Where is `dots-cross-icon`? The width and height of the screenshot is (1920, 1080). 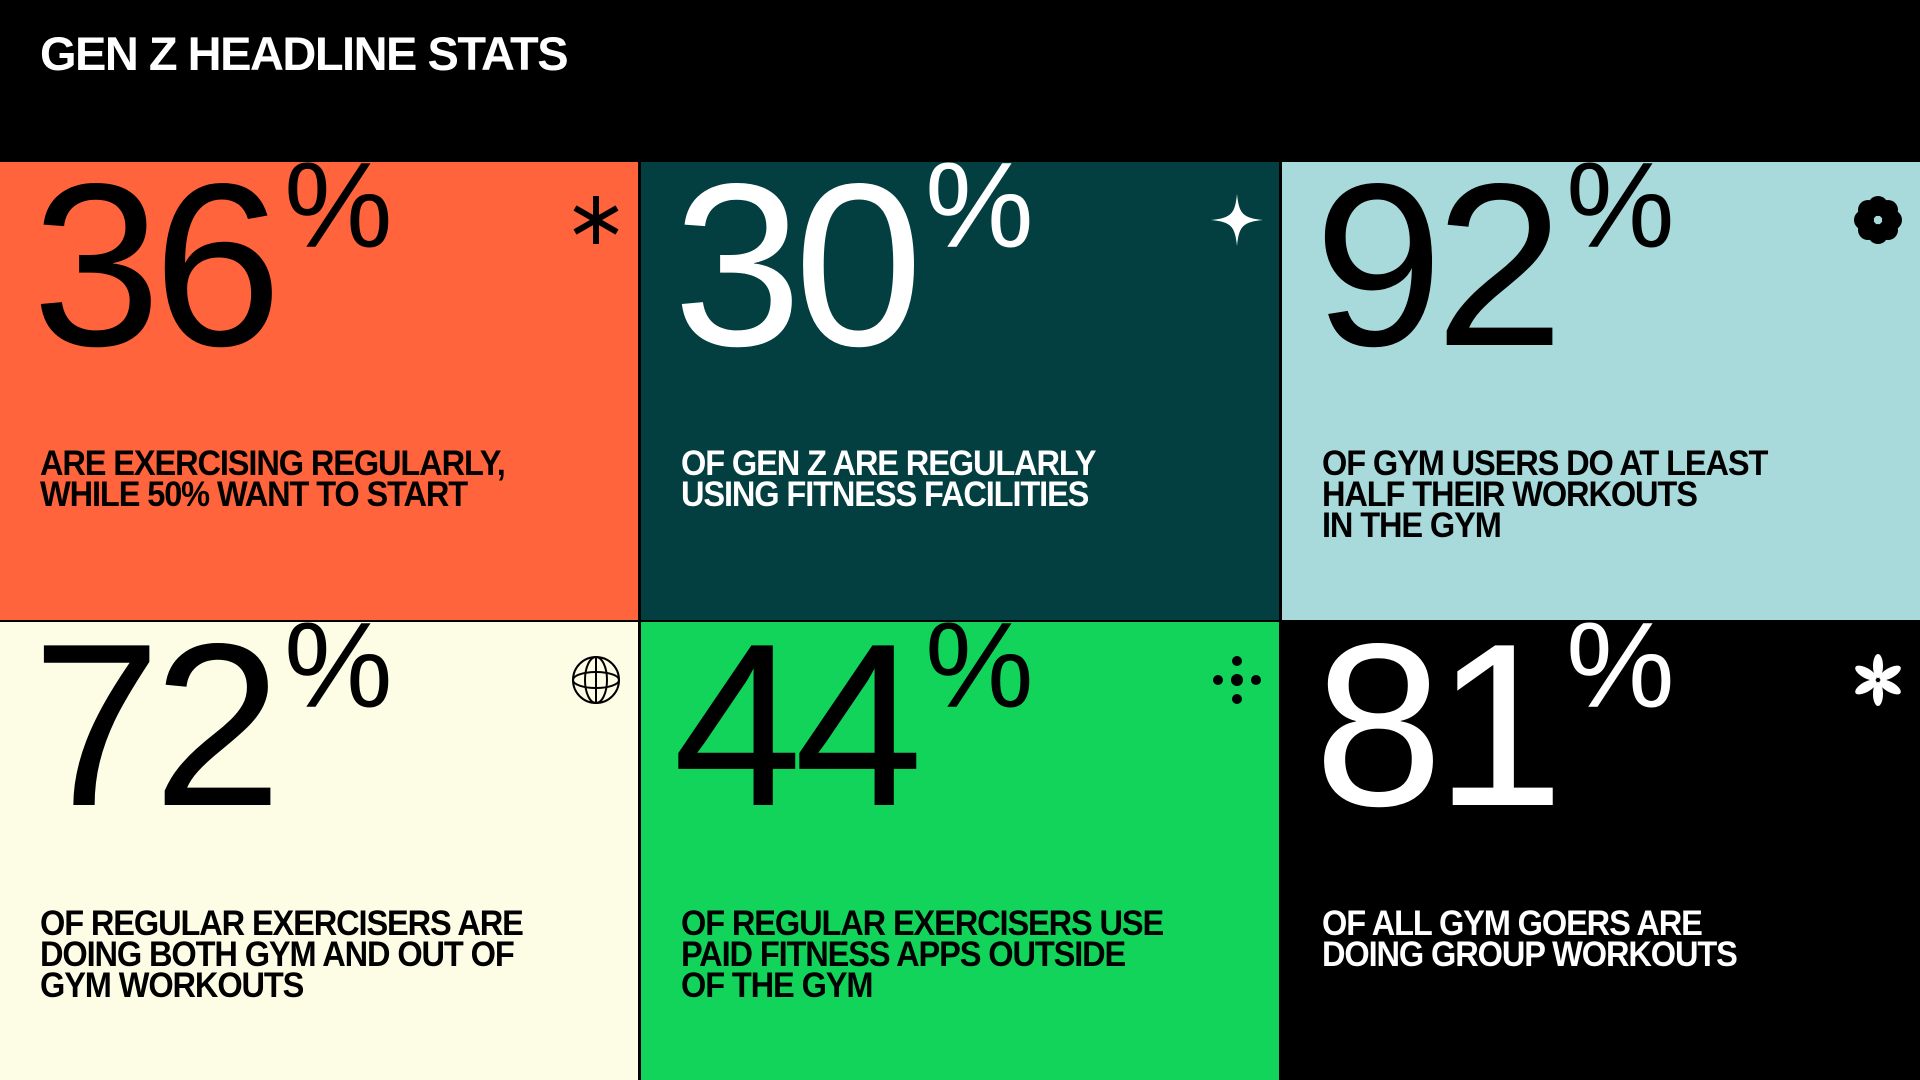
dots-cross-icon is located at coordinates (1237, 680).